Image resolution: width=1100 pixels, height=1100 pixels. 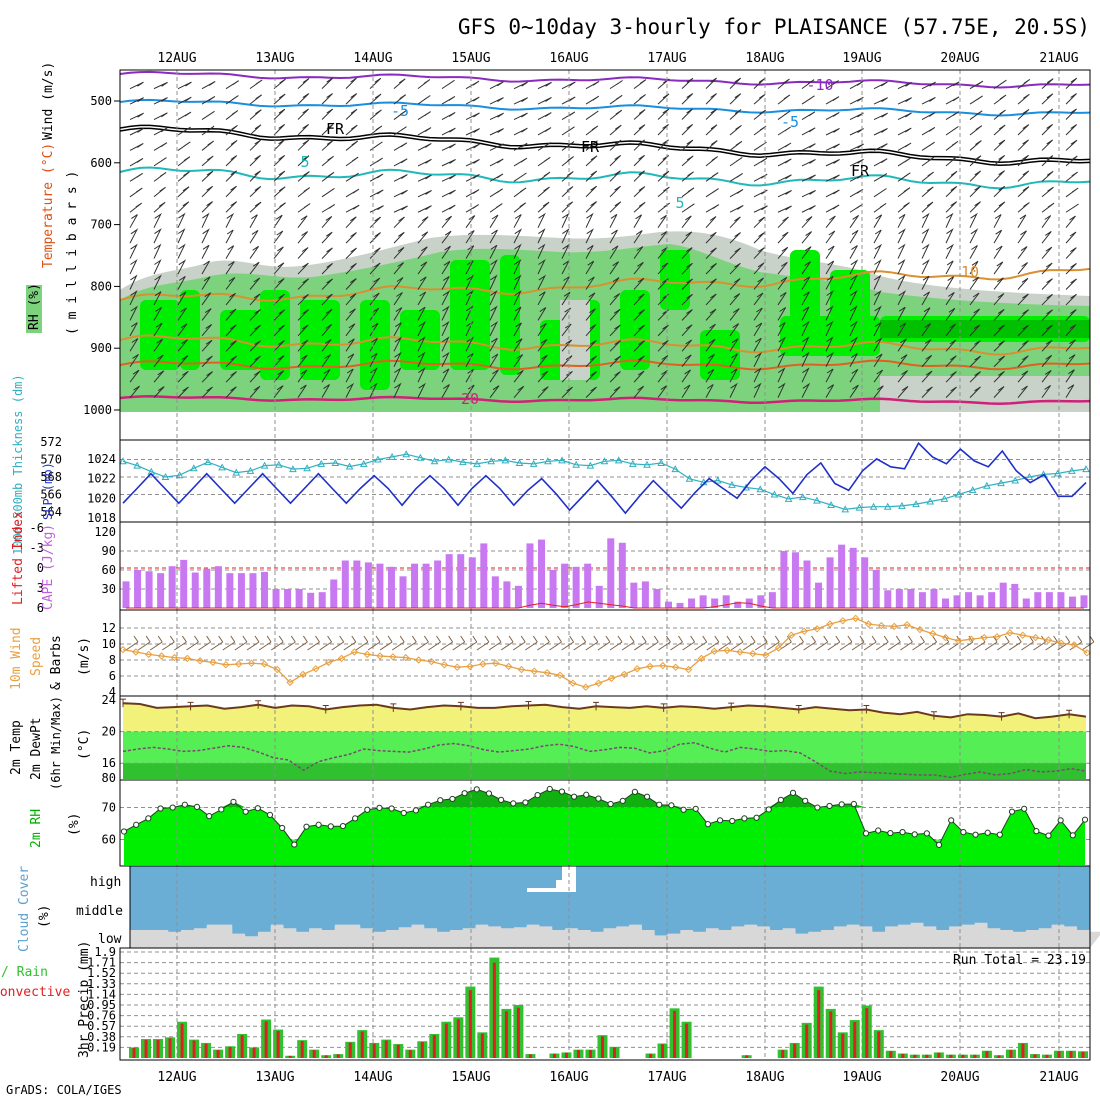 What do you see at coordinates (101, 984) in the screenshot?
I see `precip-tick-1.33: 1.33` at bounding box center [101, 984].